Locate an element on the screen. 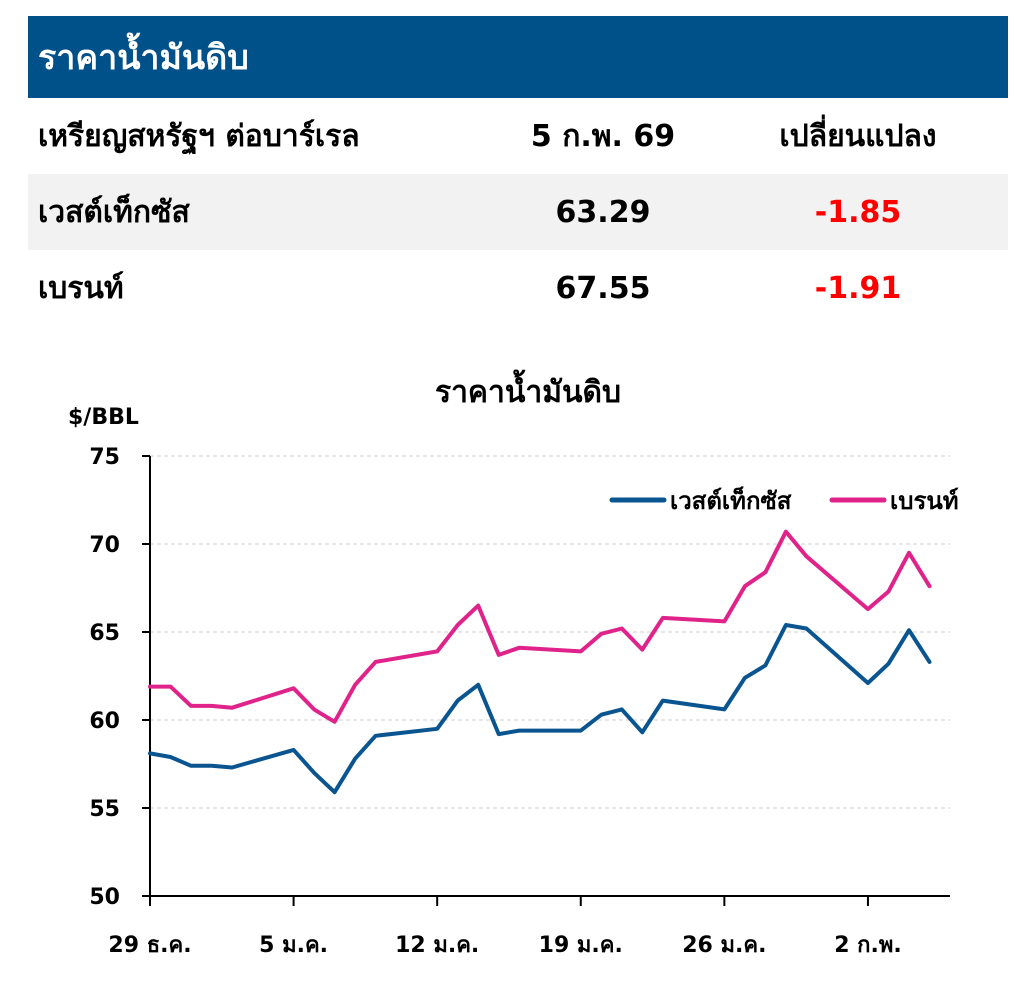 Image resolution: width=1014 pixels, height=1002 pixels. y-tick-labels: 50 55 60 65 70 75 is located at coordinates (104, 677).